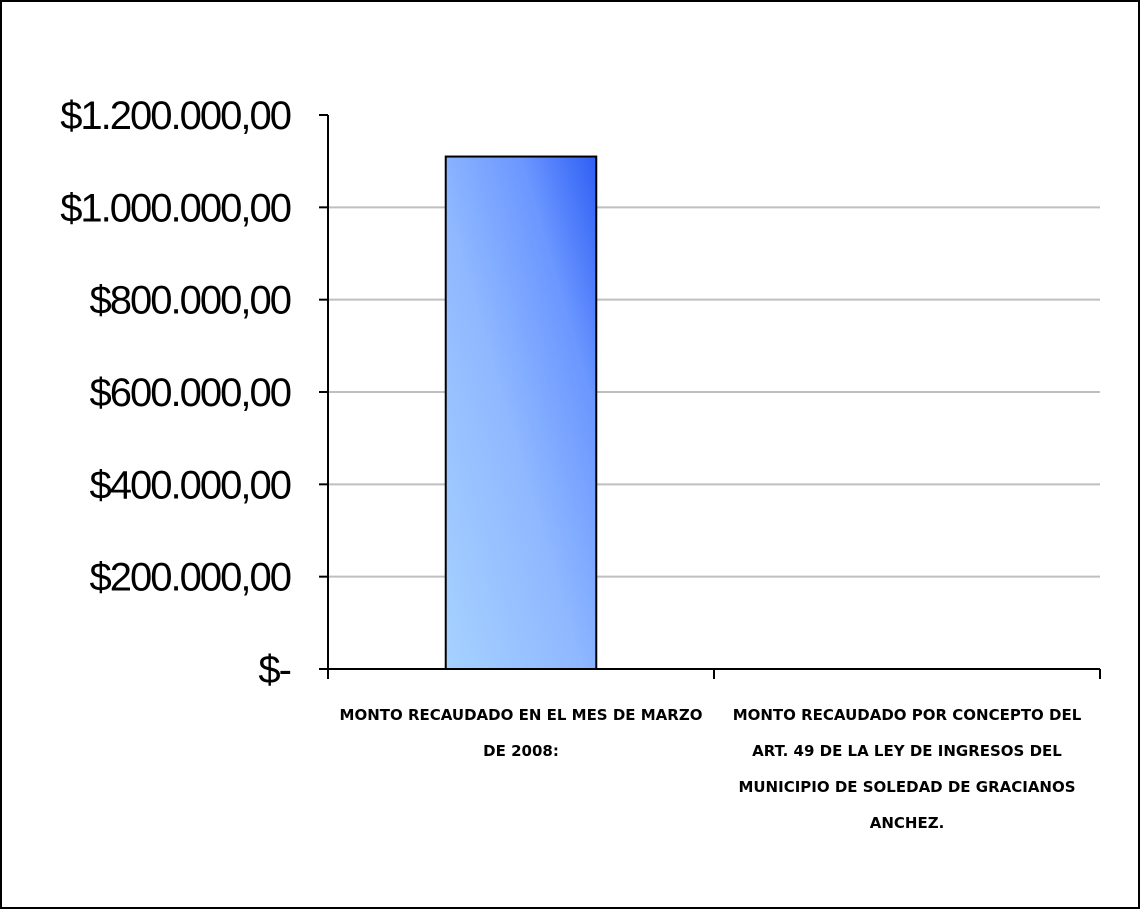  What do you see at coordinates (521, 413) in the screenshot?
I see `bar` at bounding box center [521, 413].